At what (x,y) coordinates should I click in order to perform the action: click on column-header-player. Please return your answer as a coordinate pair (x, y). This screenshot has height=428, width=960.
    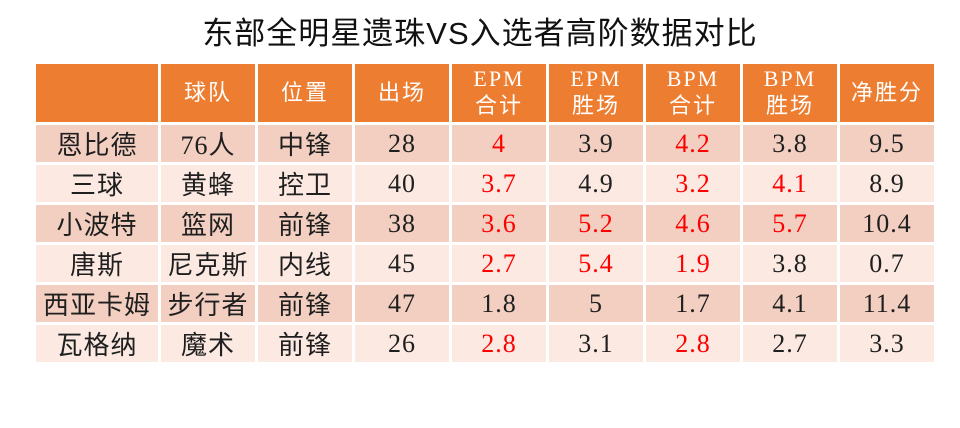
    Looking at the image, I should click on (97, 93).